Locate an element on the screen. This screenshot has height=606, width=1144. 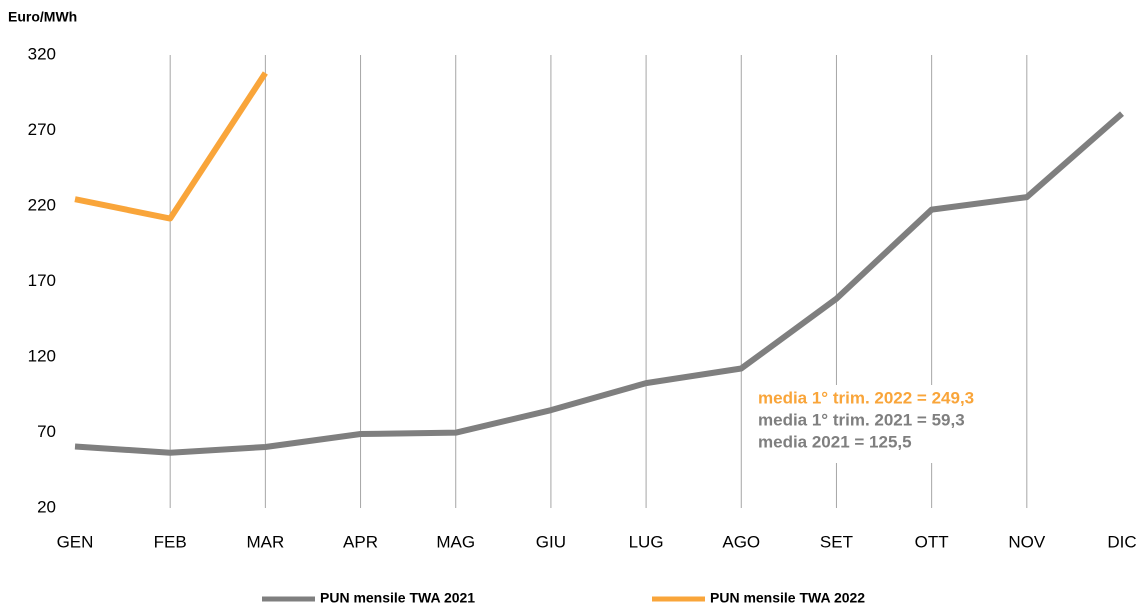
x-tick-label: OTT is located at coordinates (932, 541).